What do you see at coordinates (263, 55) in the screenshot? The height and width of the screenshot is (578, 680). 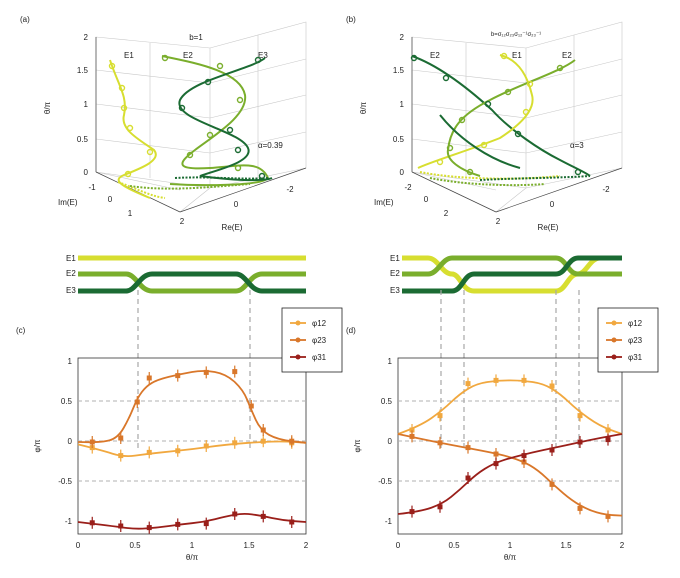 I see `panel-a-series-label-e3: E3` at bounding box center [263, 55].